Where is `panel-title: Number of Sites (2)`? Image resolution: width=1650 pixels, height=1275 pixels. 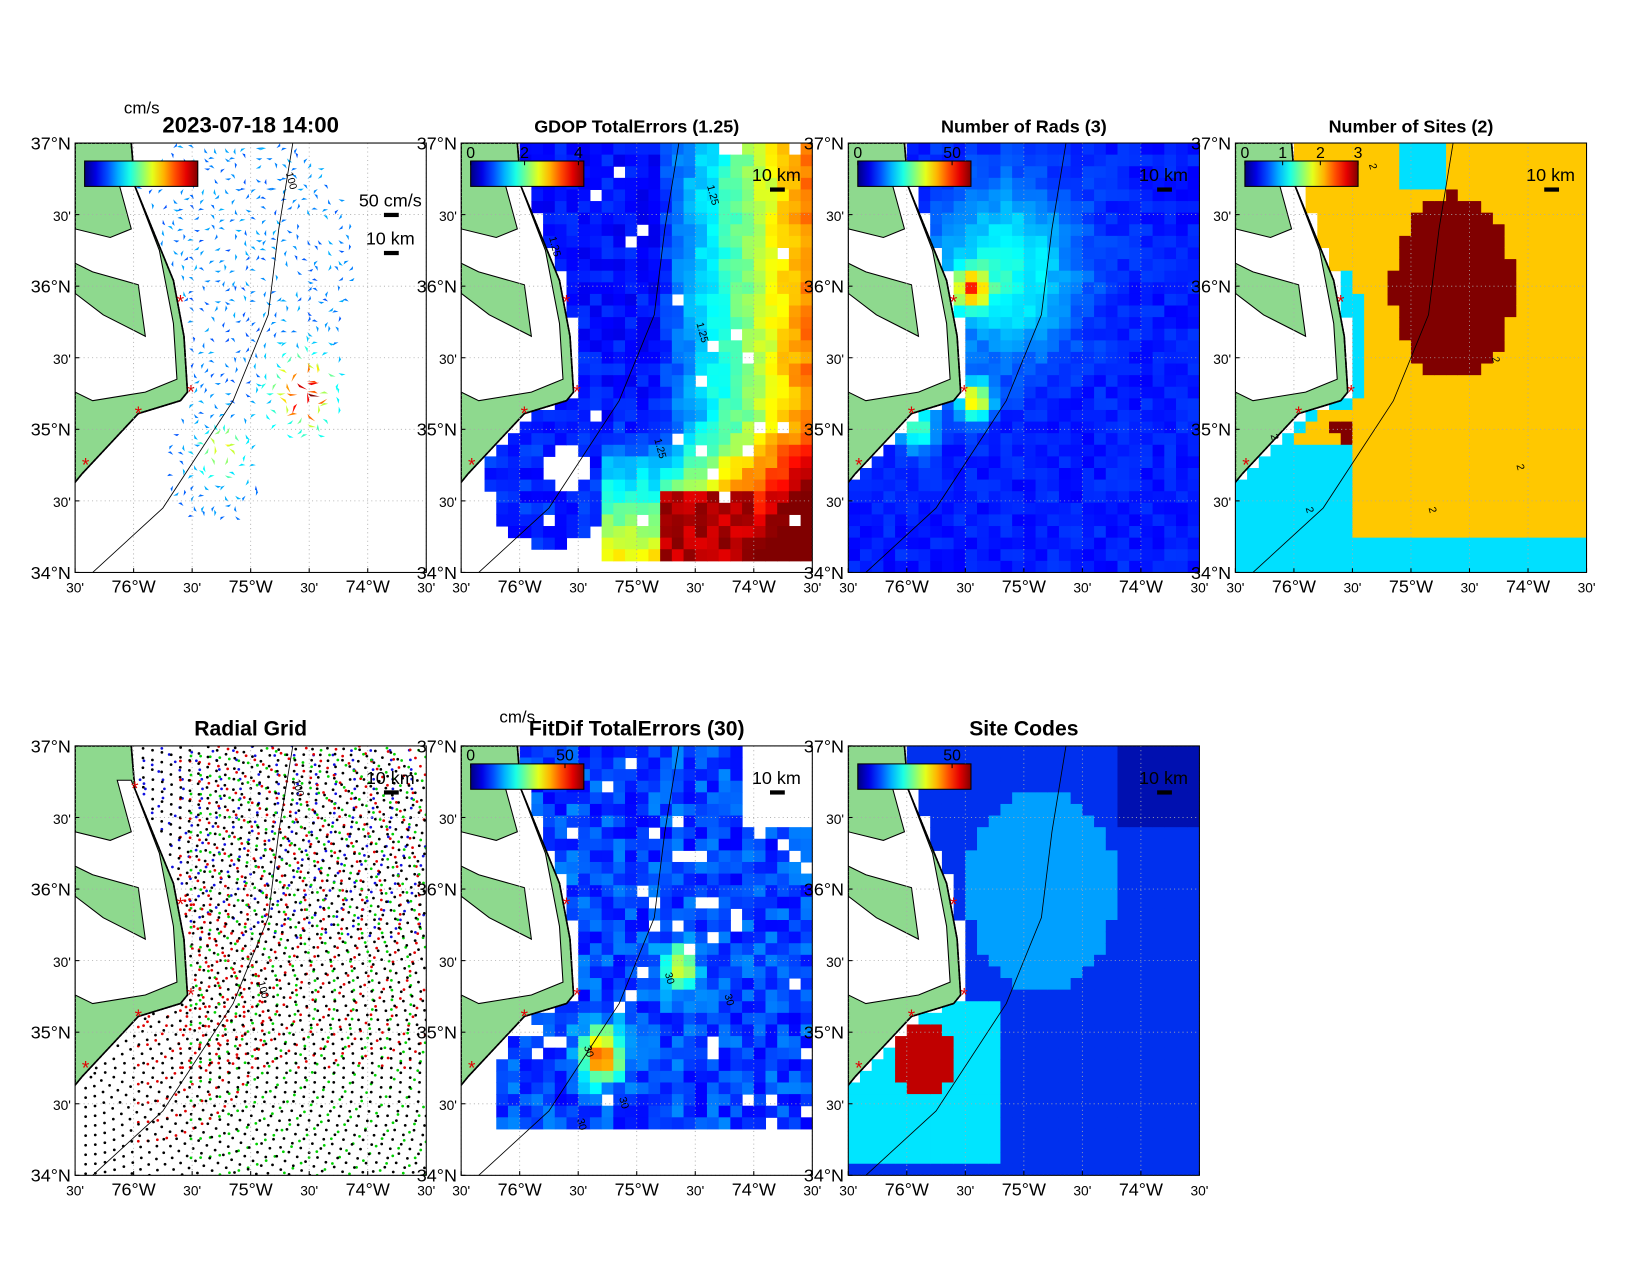
panel-title: Number of Sites (2) is located at coordinates (1411, 126).